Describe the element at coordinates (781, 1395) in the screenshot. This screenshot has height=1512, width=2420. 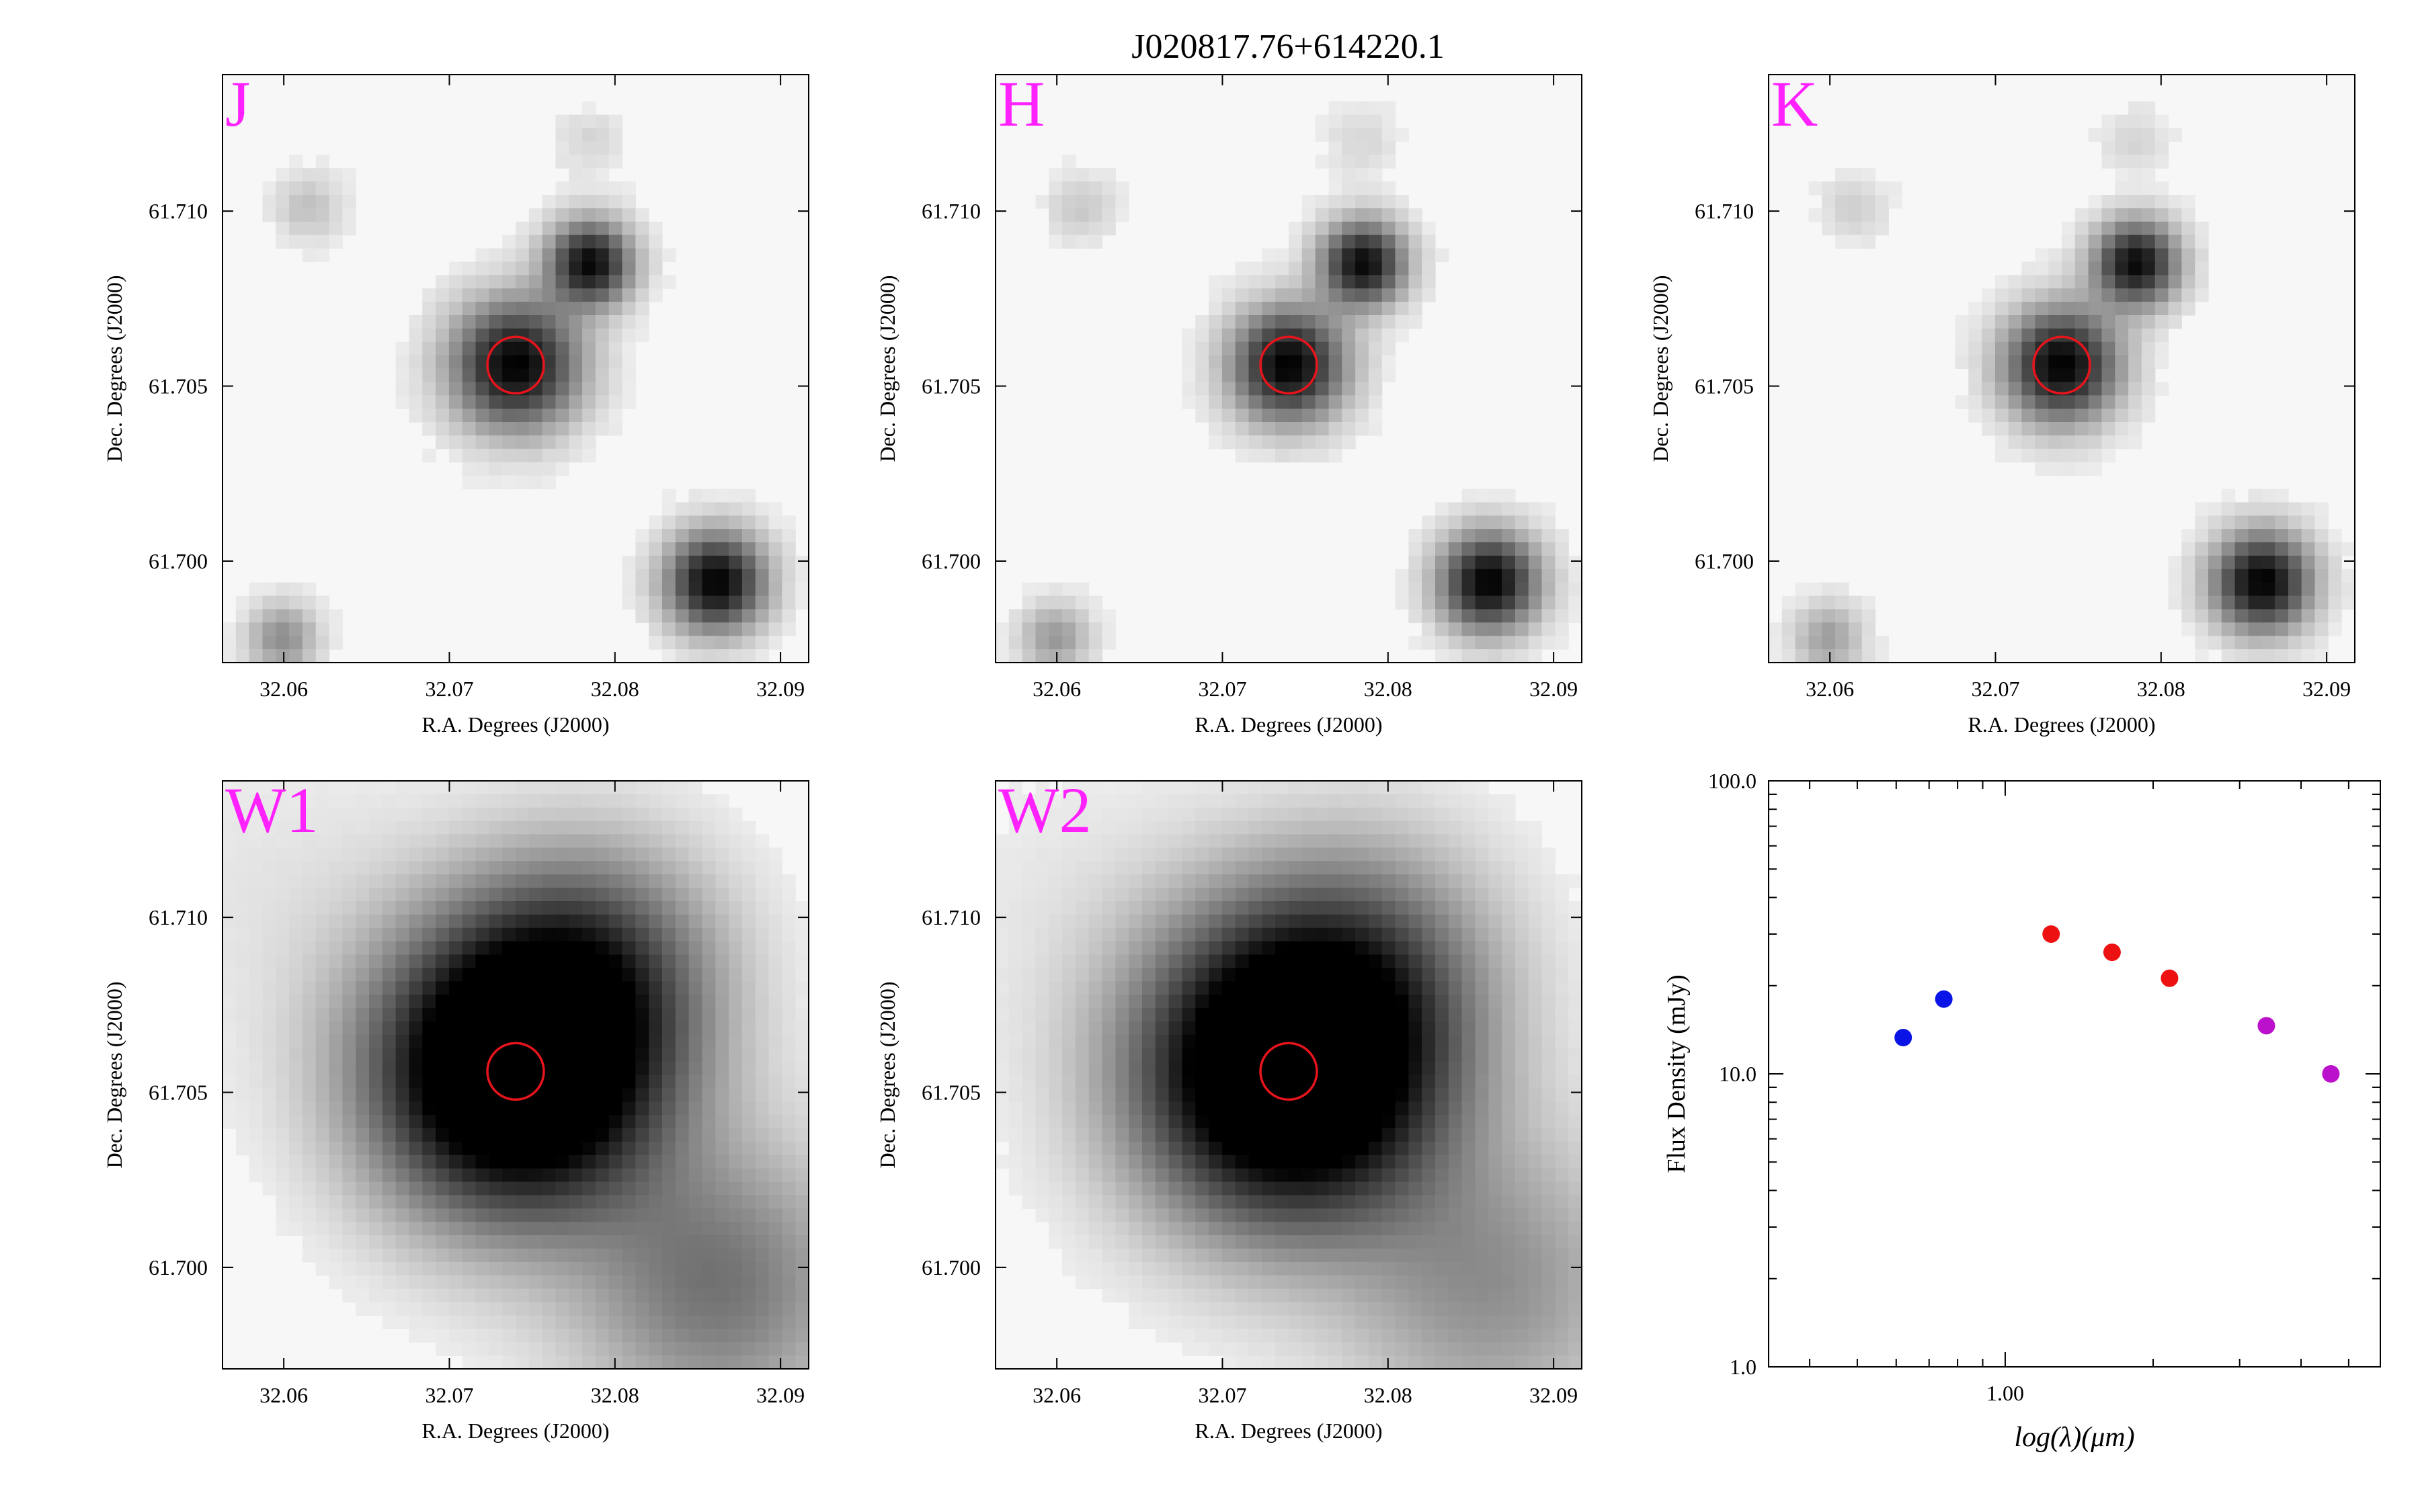
I see `x-tick-label: 32.09` at that location.